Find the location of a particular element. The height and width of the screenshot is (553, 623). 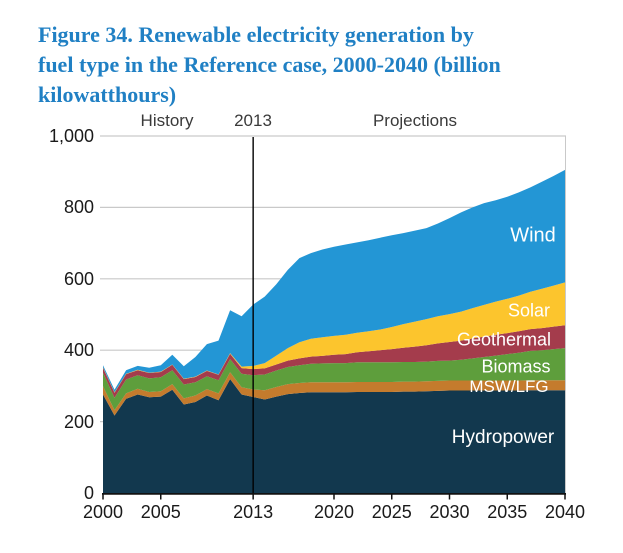

x-tick-label: 2005 is located at coordinates (160, 512).